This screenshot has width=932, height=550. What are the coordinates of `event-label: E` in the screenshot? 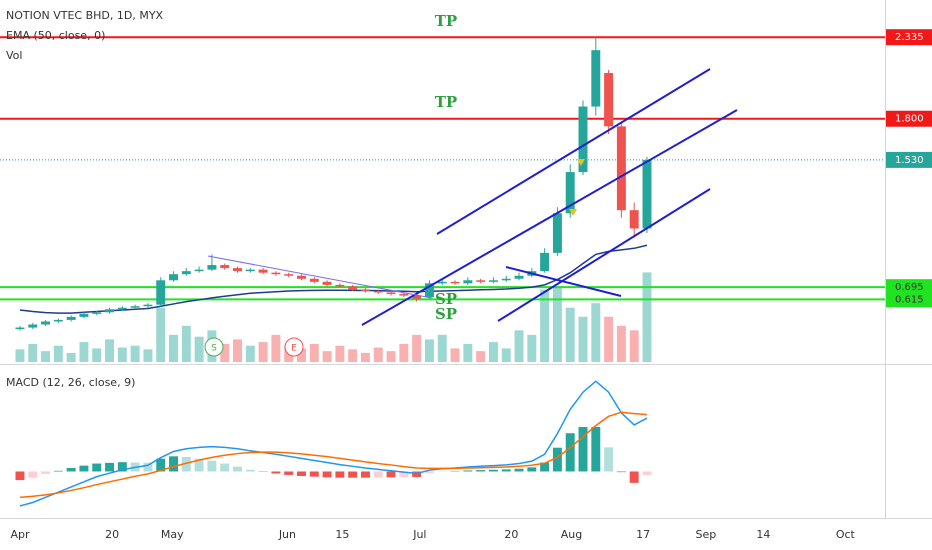 It's located at (294, 349).